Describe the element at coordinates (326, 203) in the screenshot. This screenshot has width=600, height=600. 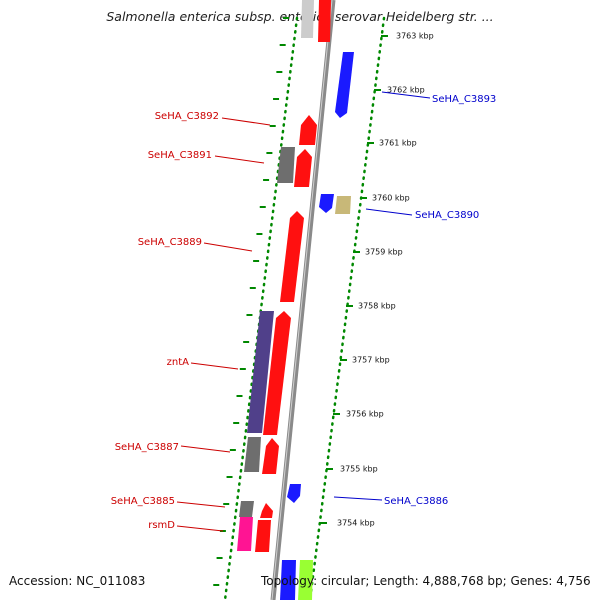
I see `feature-seha-c3890-blue` at that location.